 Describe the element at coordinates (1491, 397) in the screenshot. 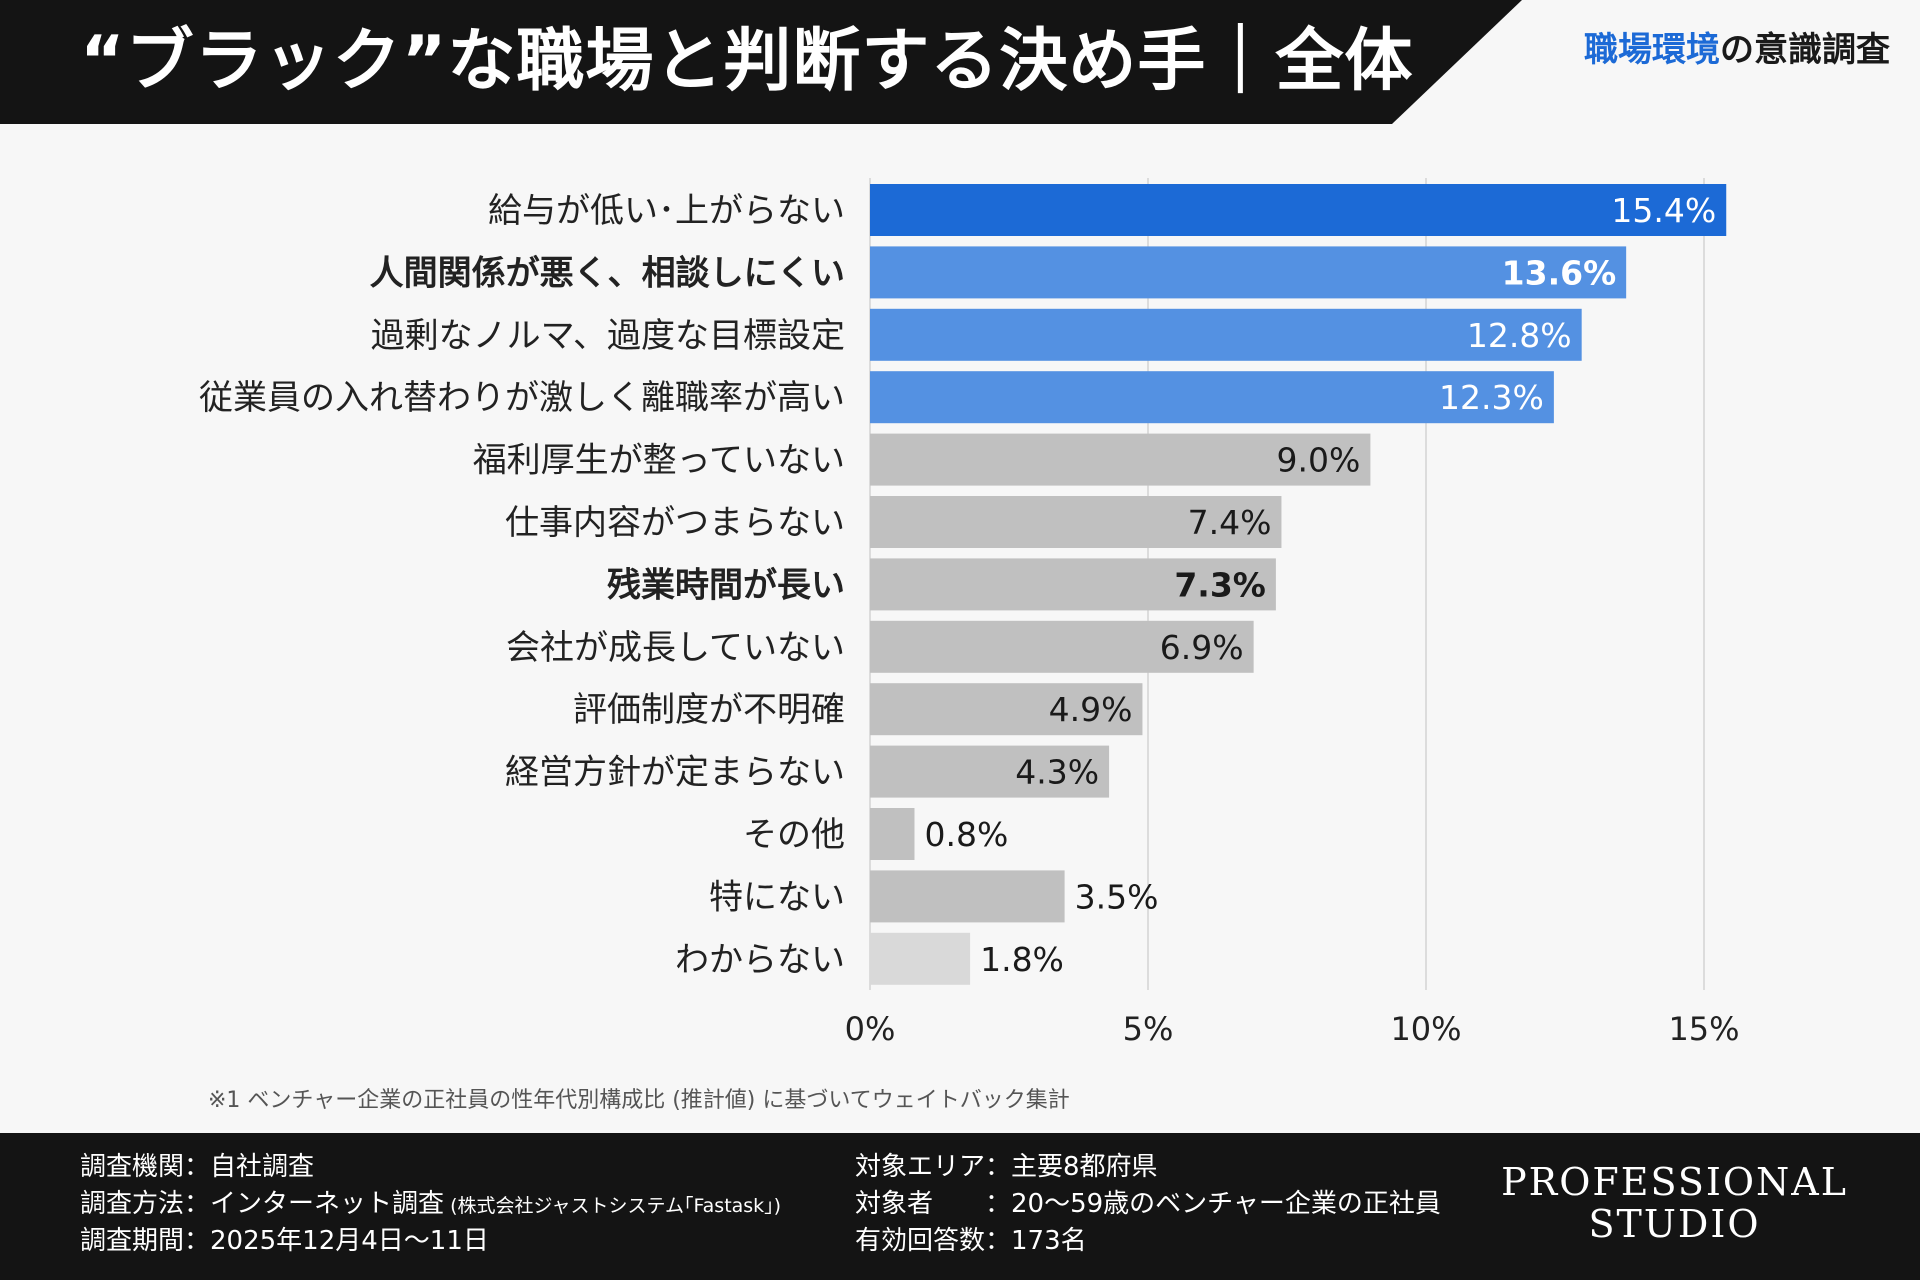

I see `value-label: 12.3%` at that location.